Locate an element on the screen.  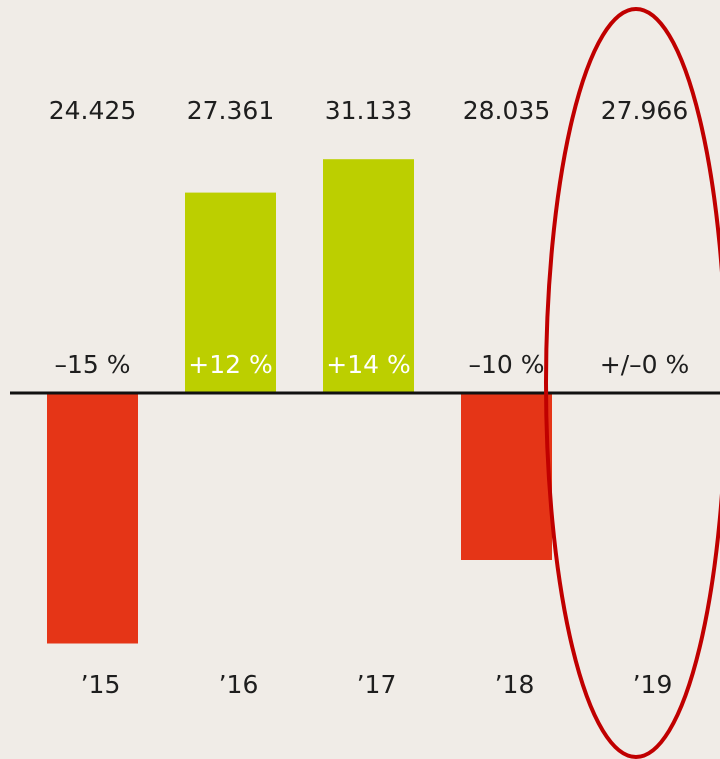
x-tick-label: ’17 is located at coordinates (377, 684).